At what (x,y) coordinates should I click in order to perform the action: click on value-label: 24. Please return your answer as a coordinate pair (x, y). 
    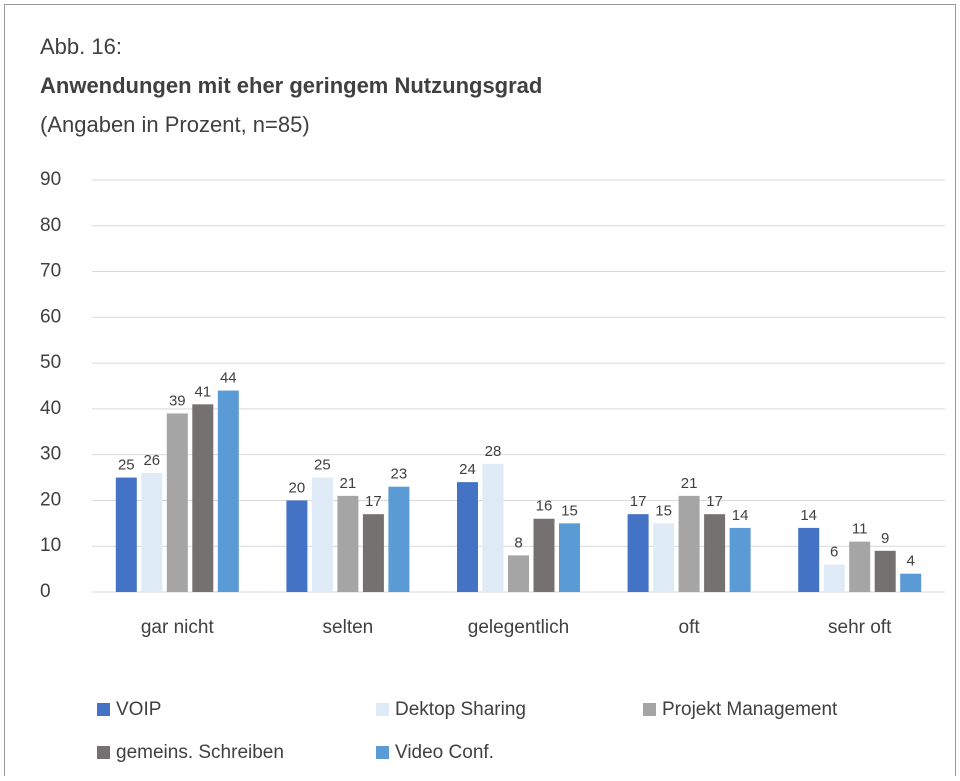
    Looking at the image, I should click on (467, 469).